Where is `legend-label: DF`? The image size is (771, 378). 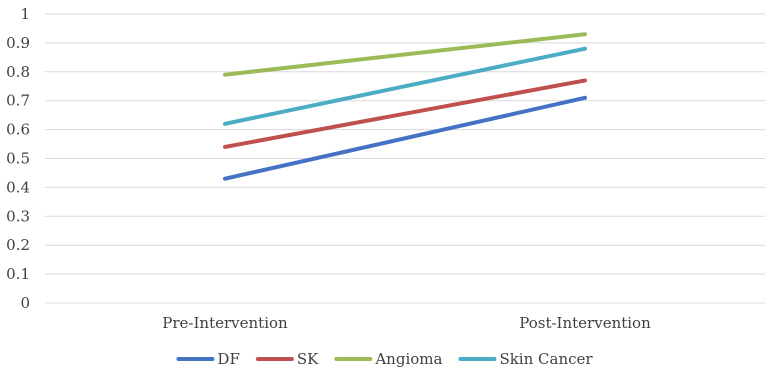
legend-label: DF is located at coordinates (228, 359).